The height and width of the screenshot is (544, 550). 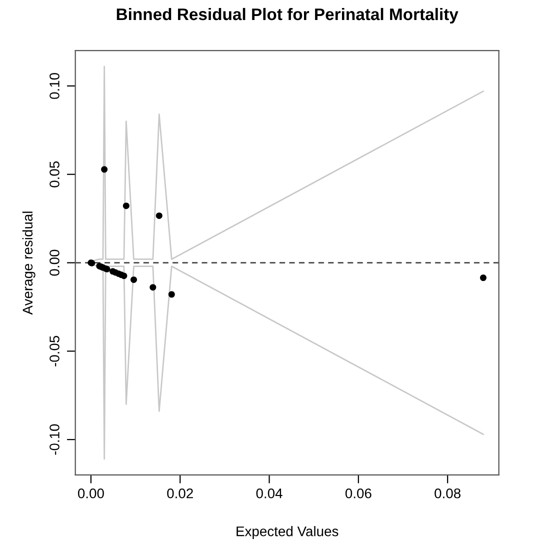 I want to click on y-axis-title: Average residual, so click(x=29, y=263).